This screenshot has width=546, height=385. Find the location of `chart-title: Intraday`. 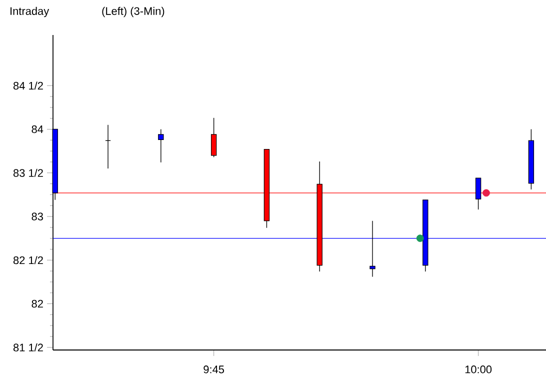

chart-title: Intraday is located at coordinates (30, 12).